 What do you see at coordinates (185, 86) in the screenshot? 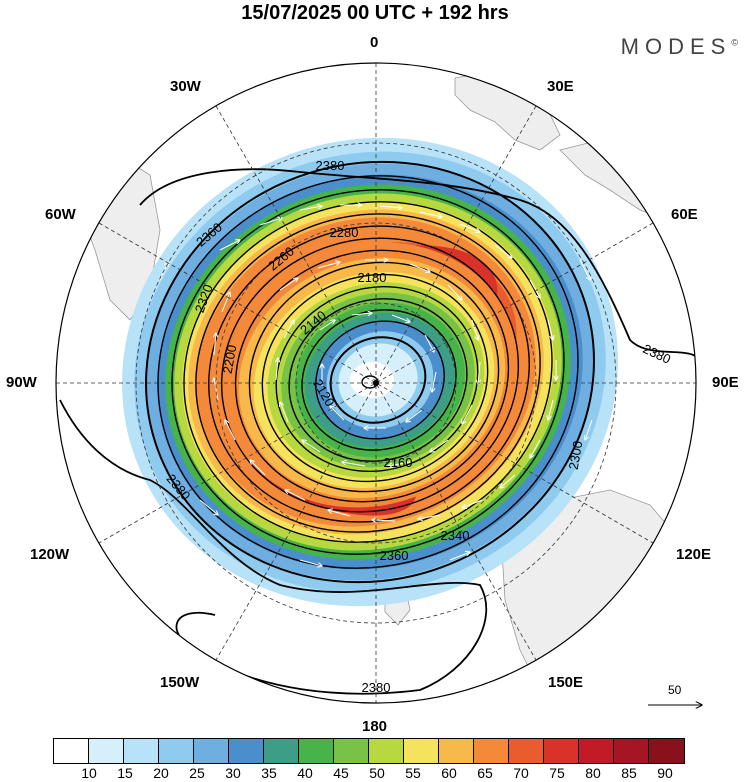
I see `lon-label-30w: 30W` at bounding box center [185, 86].